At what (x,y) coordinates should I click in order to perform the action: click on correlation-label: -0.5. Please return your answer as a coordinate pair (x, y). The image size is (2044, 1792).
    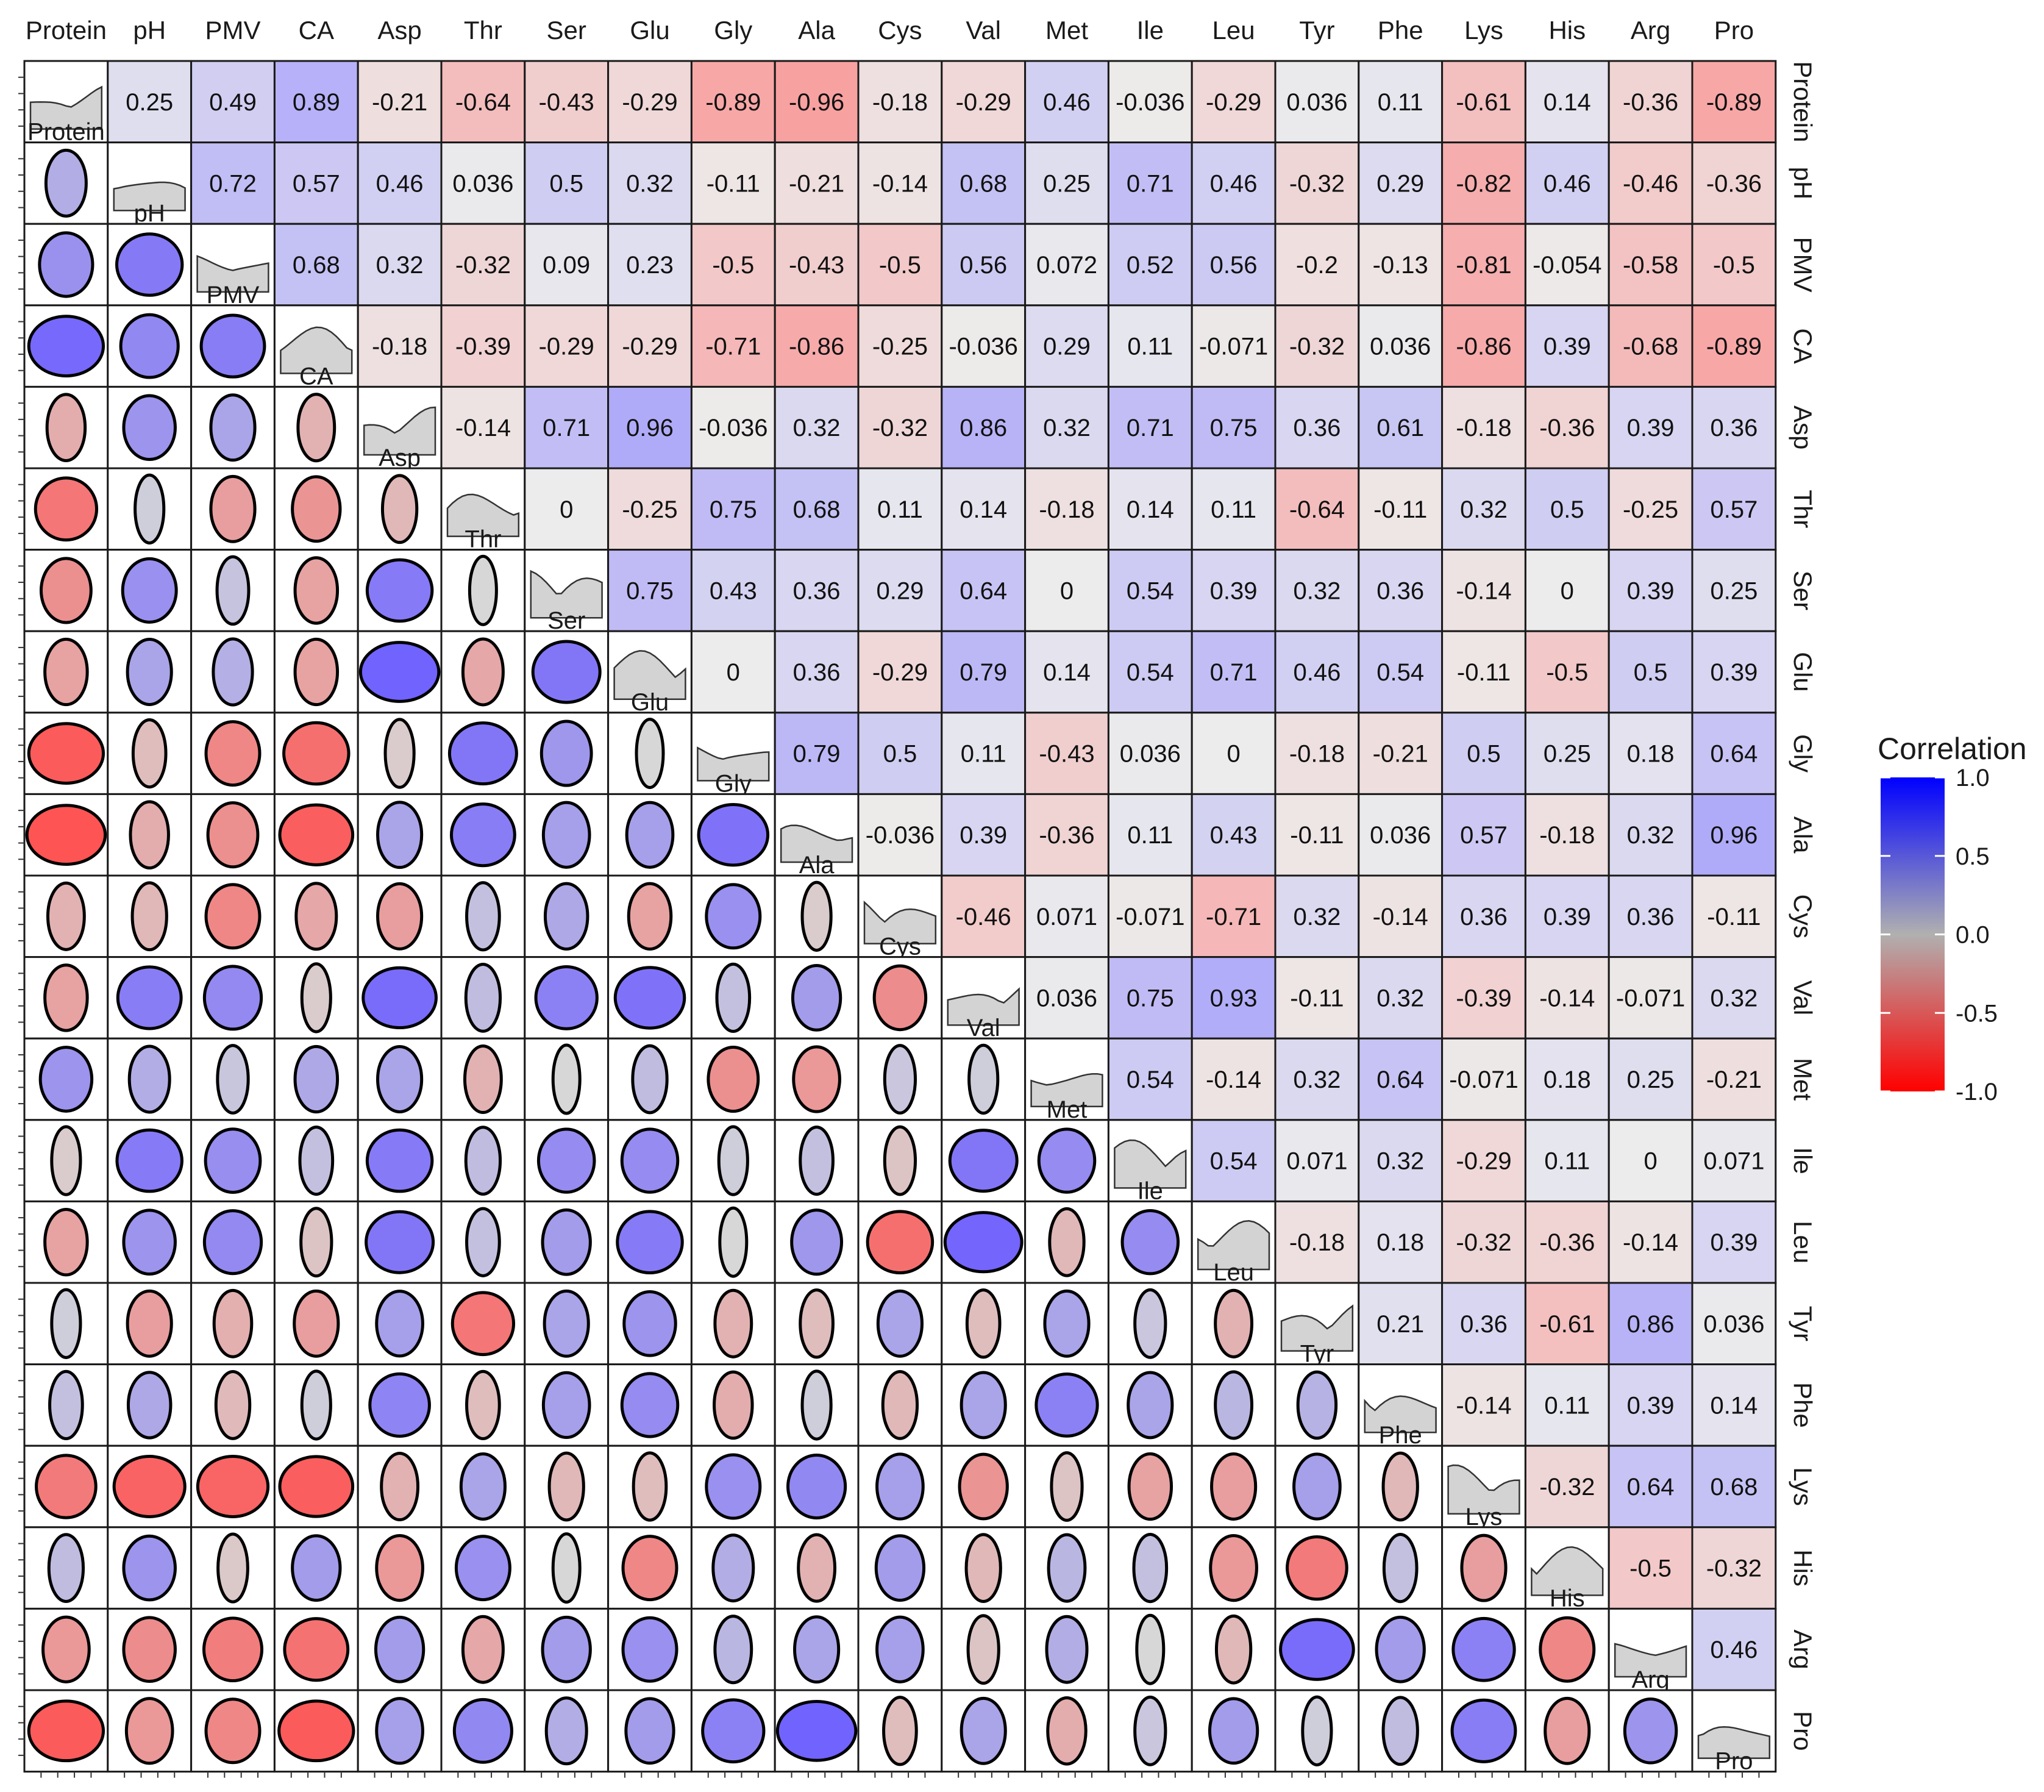
    Looking at the image, I should click on (1567, 672).